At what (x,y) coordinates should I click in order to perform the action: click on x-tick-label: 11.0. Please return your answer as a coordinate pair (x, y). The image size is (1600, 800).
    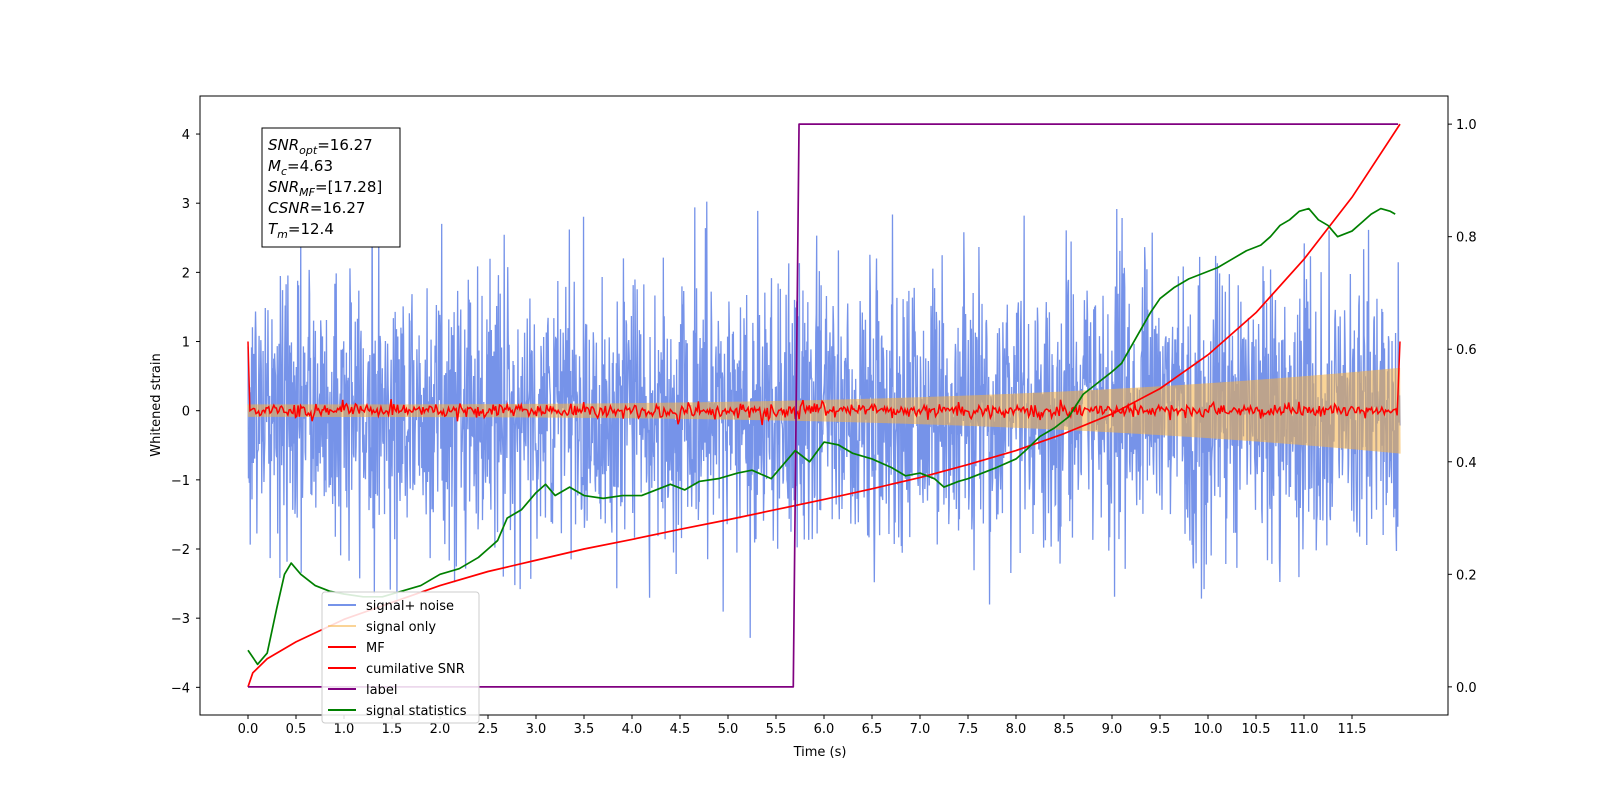
    Looking at the image, I should click on (1304, 729).